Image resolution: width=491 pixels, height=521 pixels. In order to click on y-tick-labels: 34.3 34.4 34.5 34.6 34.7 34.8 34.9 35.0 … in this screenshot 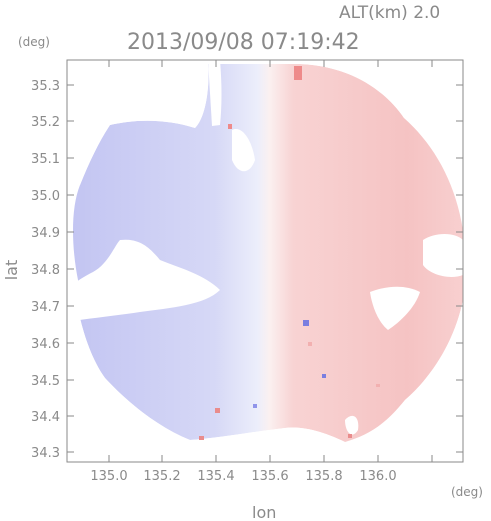, I will do `click(45, 270)`.